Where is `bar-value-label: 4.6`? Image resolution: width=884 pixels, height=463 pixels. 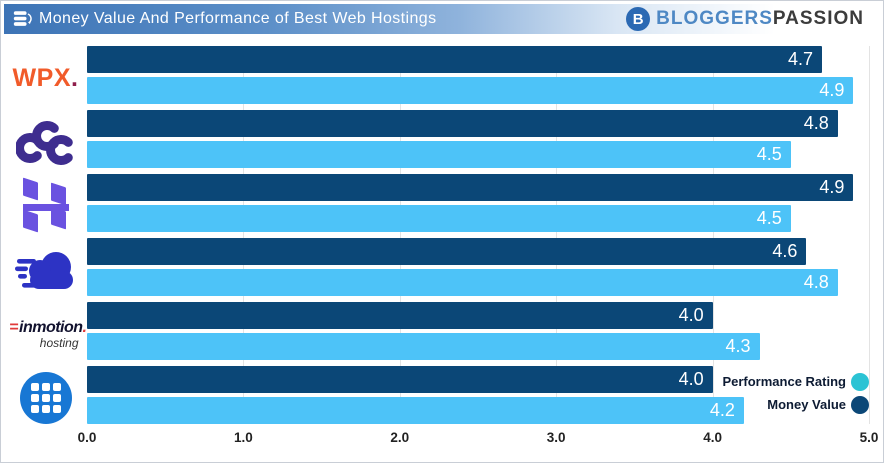
bar-value-label: 4.6 is located at coordinates (785, 251).